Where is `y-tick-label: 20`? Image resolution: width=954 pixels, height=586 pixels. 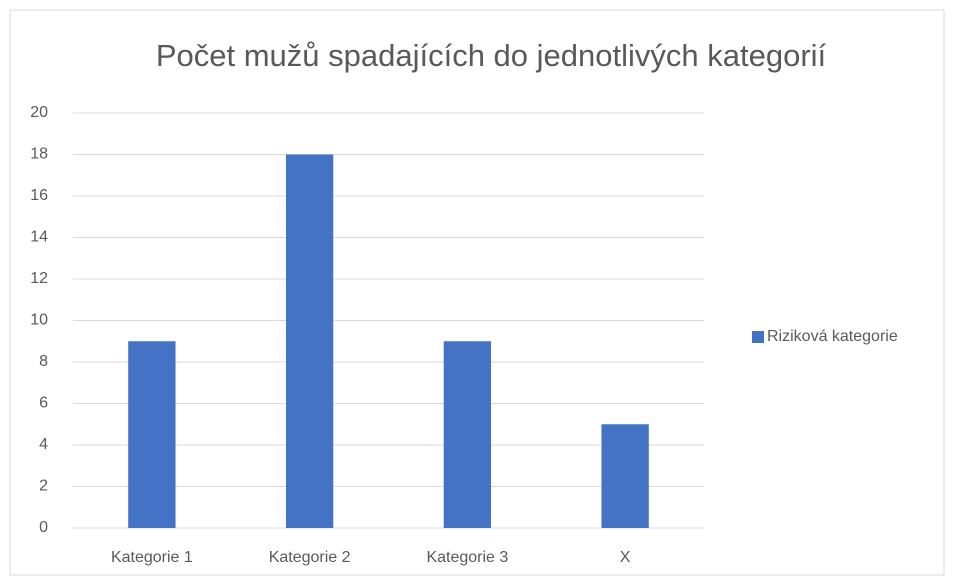 y-tick-label: 20 is located at coordinates (39, 112).